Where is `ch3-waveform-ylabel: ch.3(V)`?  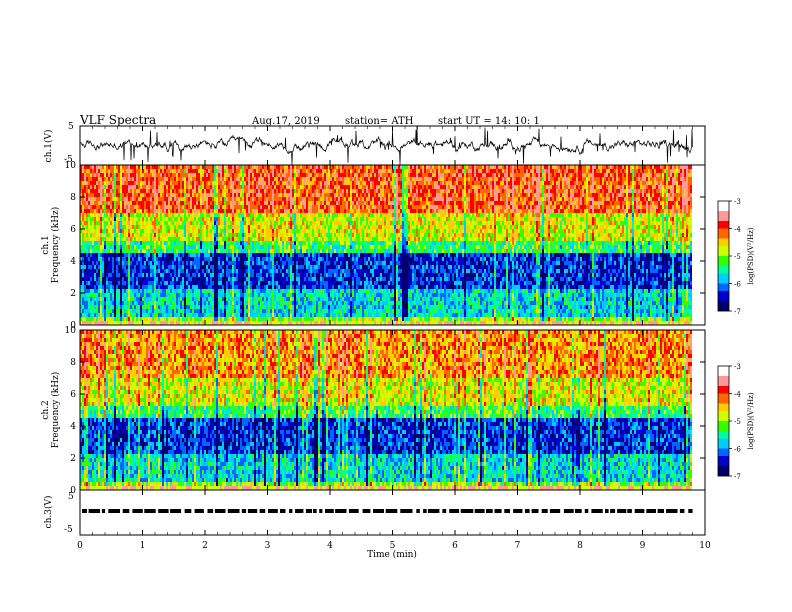
ch3-waveform-ylabel: ch.3(V) is located at coordinates (48, 512).